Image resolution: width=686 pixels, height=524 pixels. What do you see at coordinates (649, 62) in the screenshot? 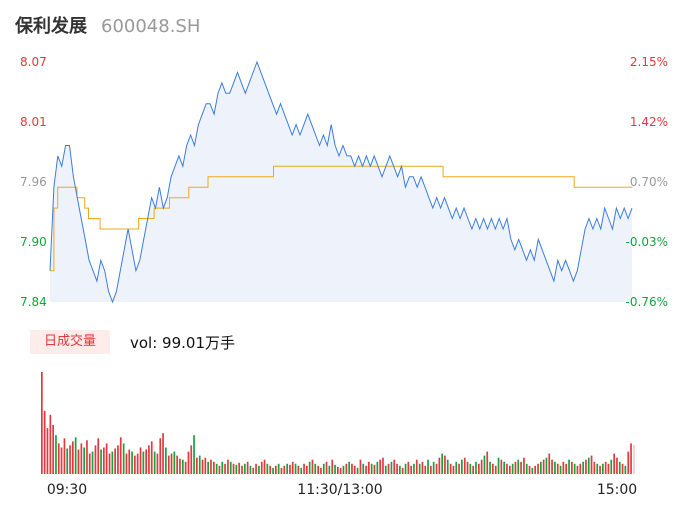
I see `percent-tick-label: 2.15%` at bounding box center [649, 62].